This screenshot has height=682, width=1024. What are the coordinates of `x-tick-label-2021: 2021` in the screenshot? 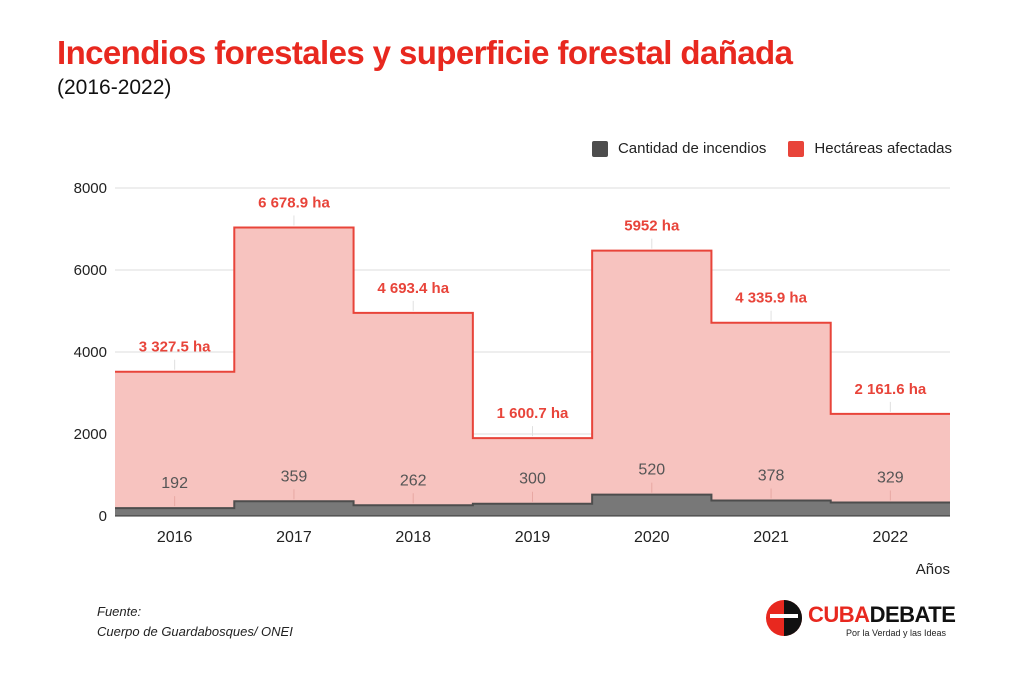 It's located at (771, 537).